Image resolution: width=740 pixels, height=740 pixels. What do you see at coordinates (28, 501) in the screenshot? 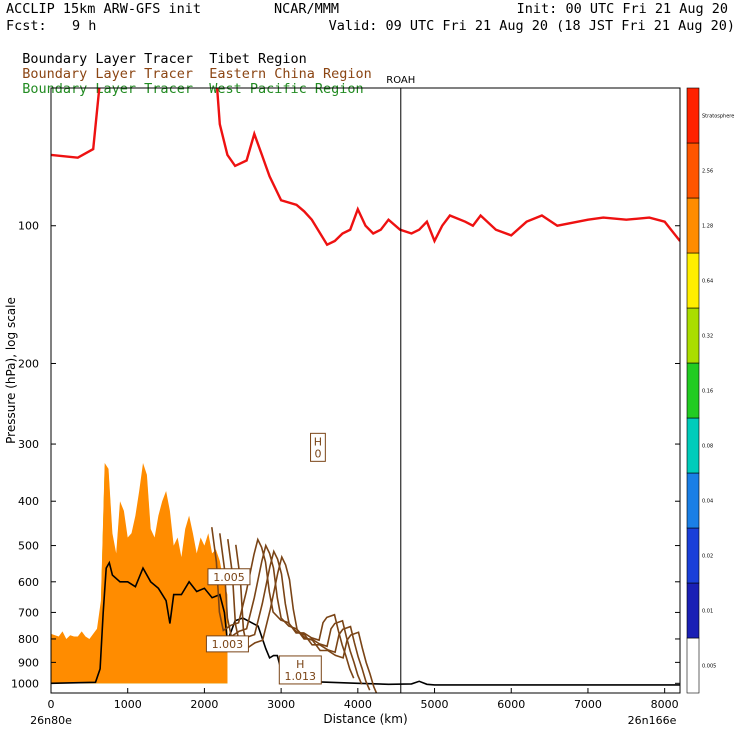
I see `y-tick-label: 400` at bounding box center [28, 501].